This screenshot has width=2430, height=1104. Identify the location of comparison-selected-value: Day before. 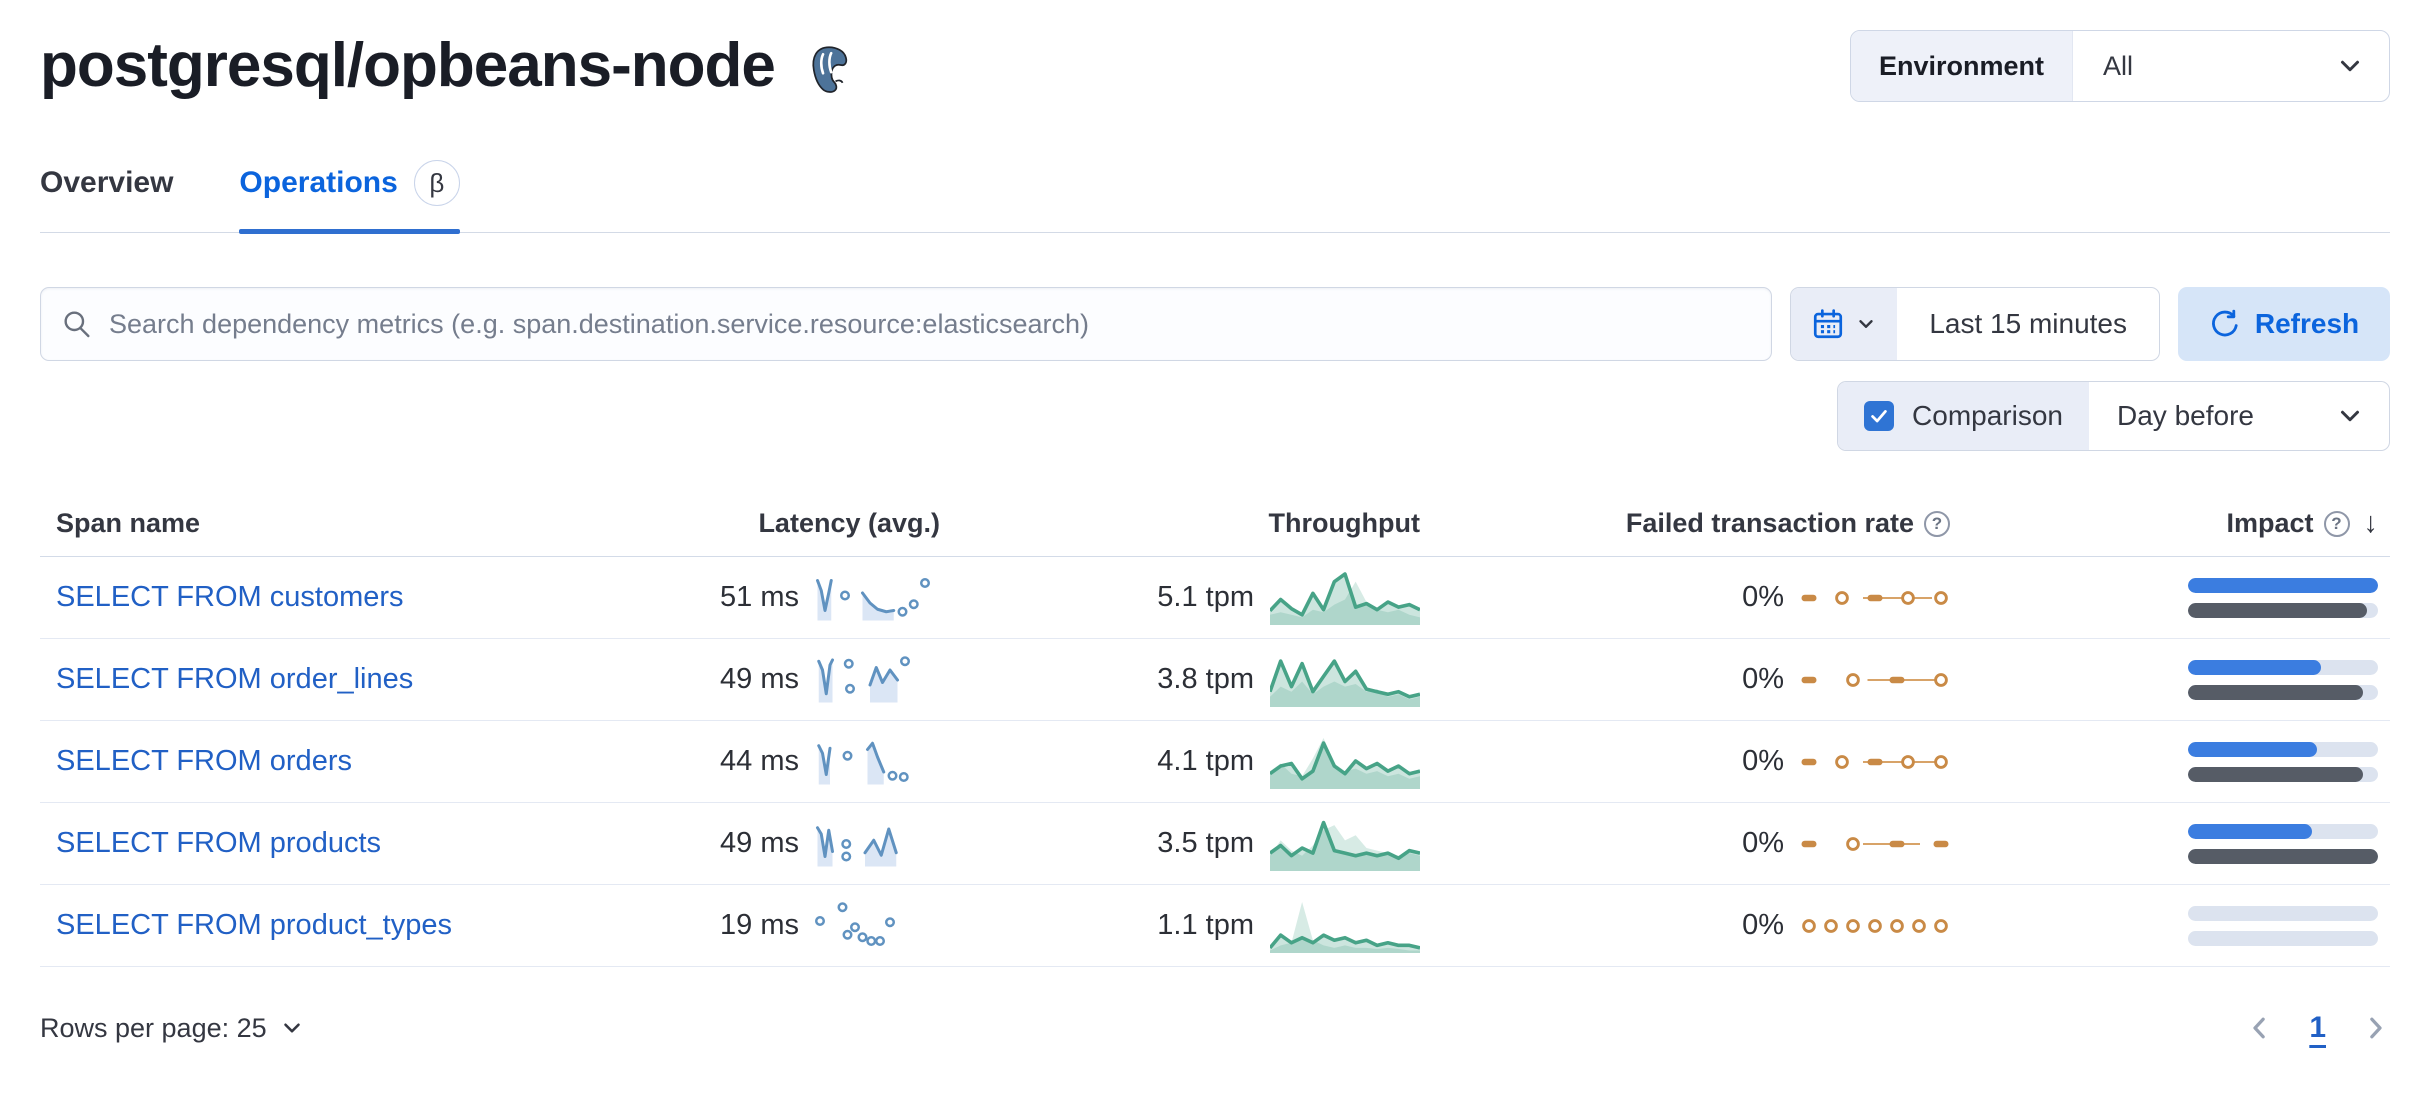
(2185, 415).